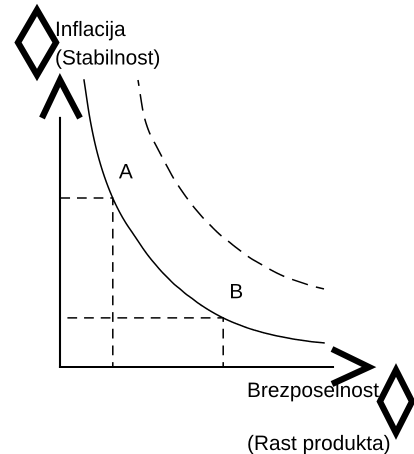 Image resolution: width=414 pixels, height=454 pixels. Describe the element at coordinates (108, 44) in the screenshot. I see `y-axis-title: Inflacija (Stabilnost)` at that location.